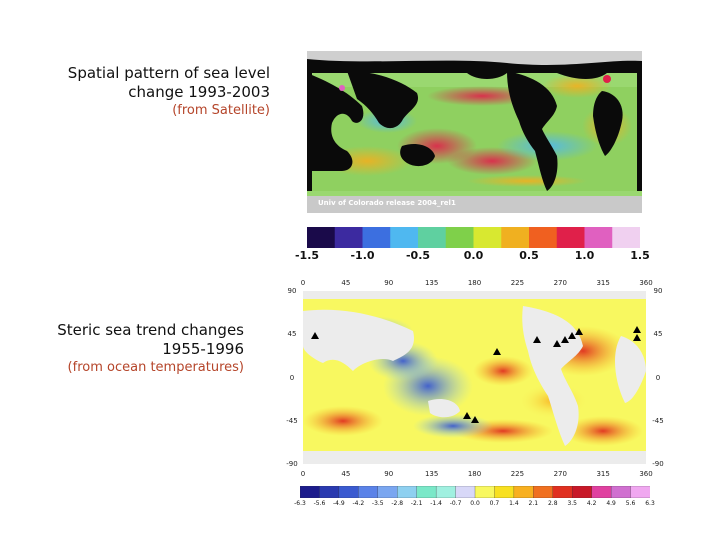 The width and height of the screenshot is (720, 540). Describe the element at coordinates (155, 367) in the screenshot. I see `steric-caption-source: (from ocean temperatures)` at that location.